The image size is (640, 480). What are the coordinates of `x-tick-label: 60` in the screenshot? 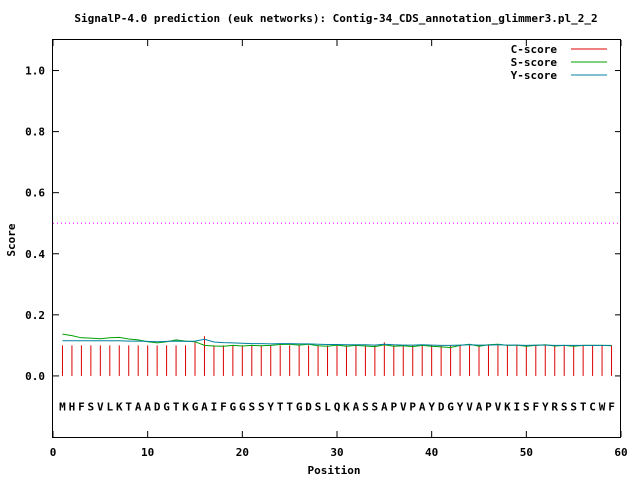 It's located at (620, 452).